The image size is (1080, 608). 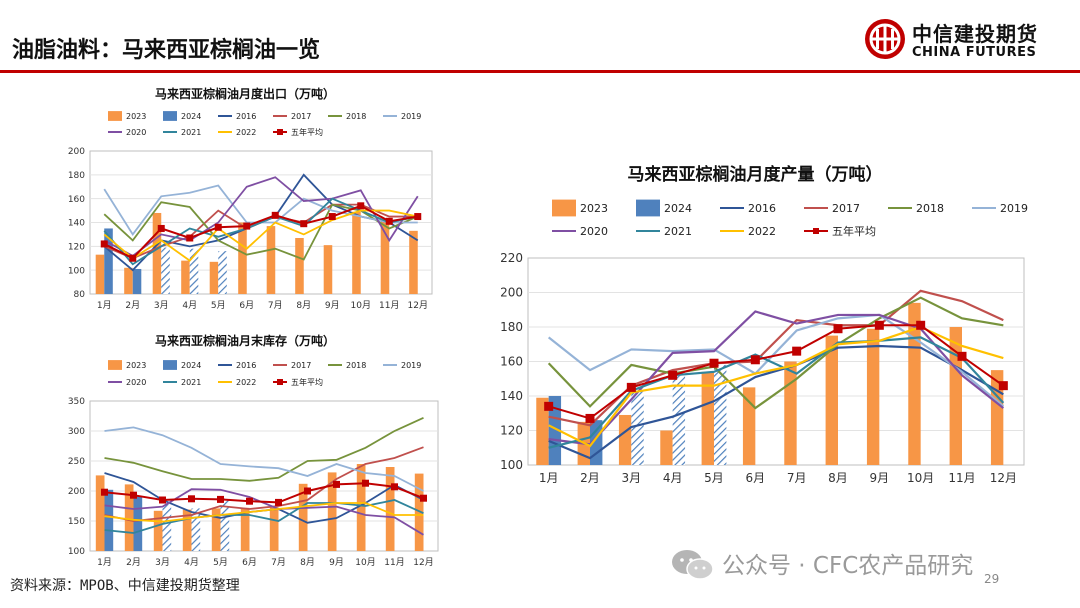 What do you see at coordinates (303, 305) in the screenshot?
I see `exports-xtick-label: 8月` at bounding box center [303, 305].